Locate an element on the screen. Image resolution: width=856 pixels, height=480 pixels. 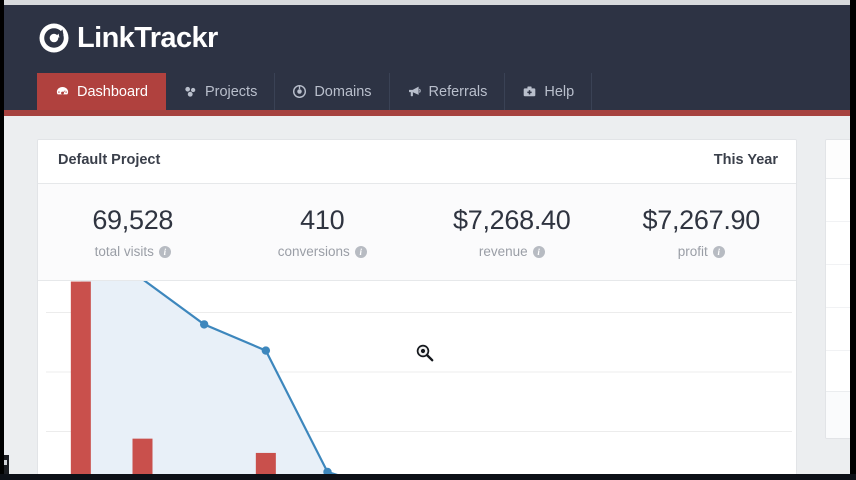
bullhorn-icon is located at coordinates (414, 91).